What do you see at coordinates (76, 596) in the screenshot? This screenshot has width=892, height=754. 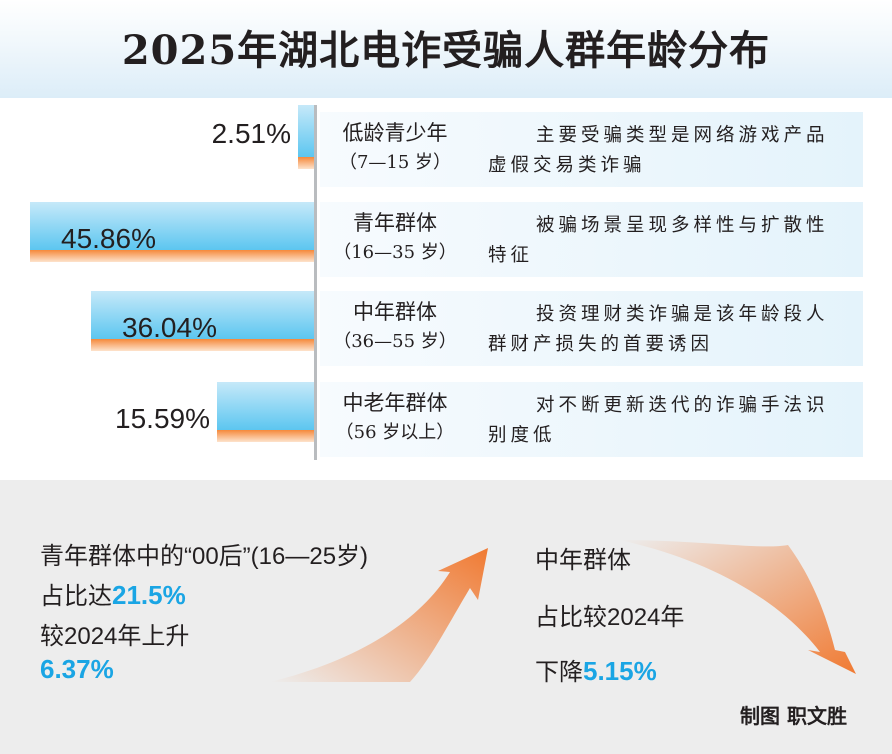 I see `youth-share-prefix: 占比达` at bounding box center [76, 596].